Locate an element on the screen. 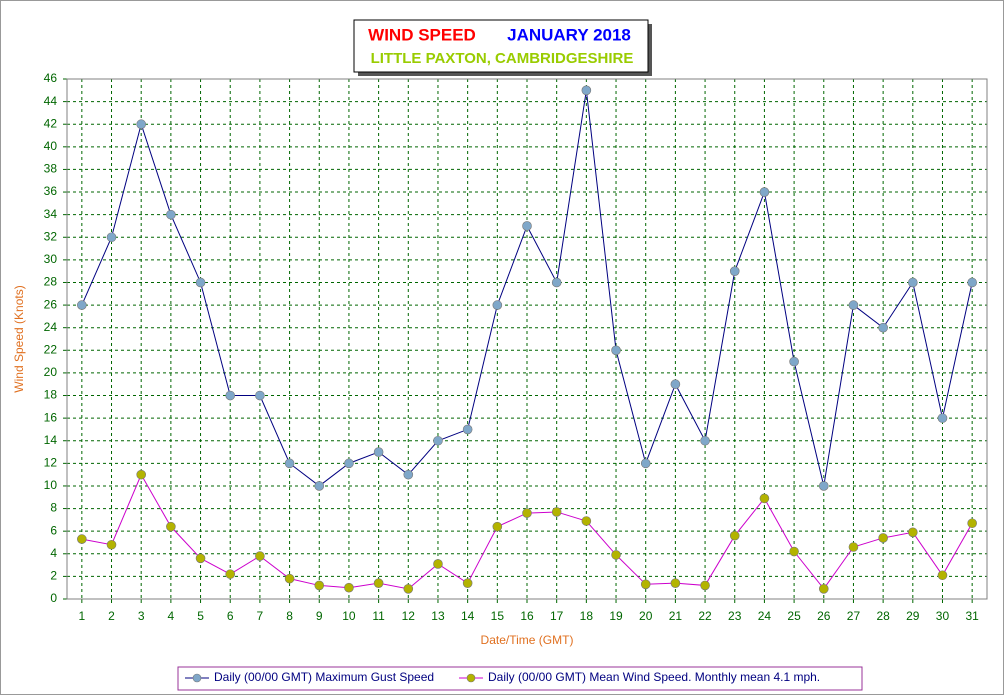  y-tick-label: 8 is located at coordinates (53, 508).